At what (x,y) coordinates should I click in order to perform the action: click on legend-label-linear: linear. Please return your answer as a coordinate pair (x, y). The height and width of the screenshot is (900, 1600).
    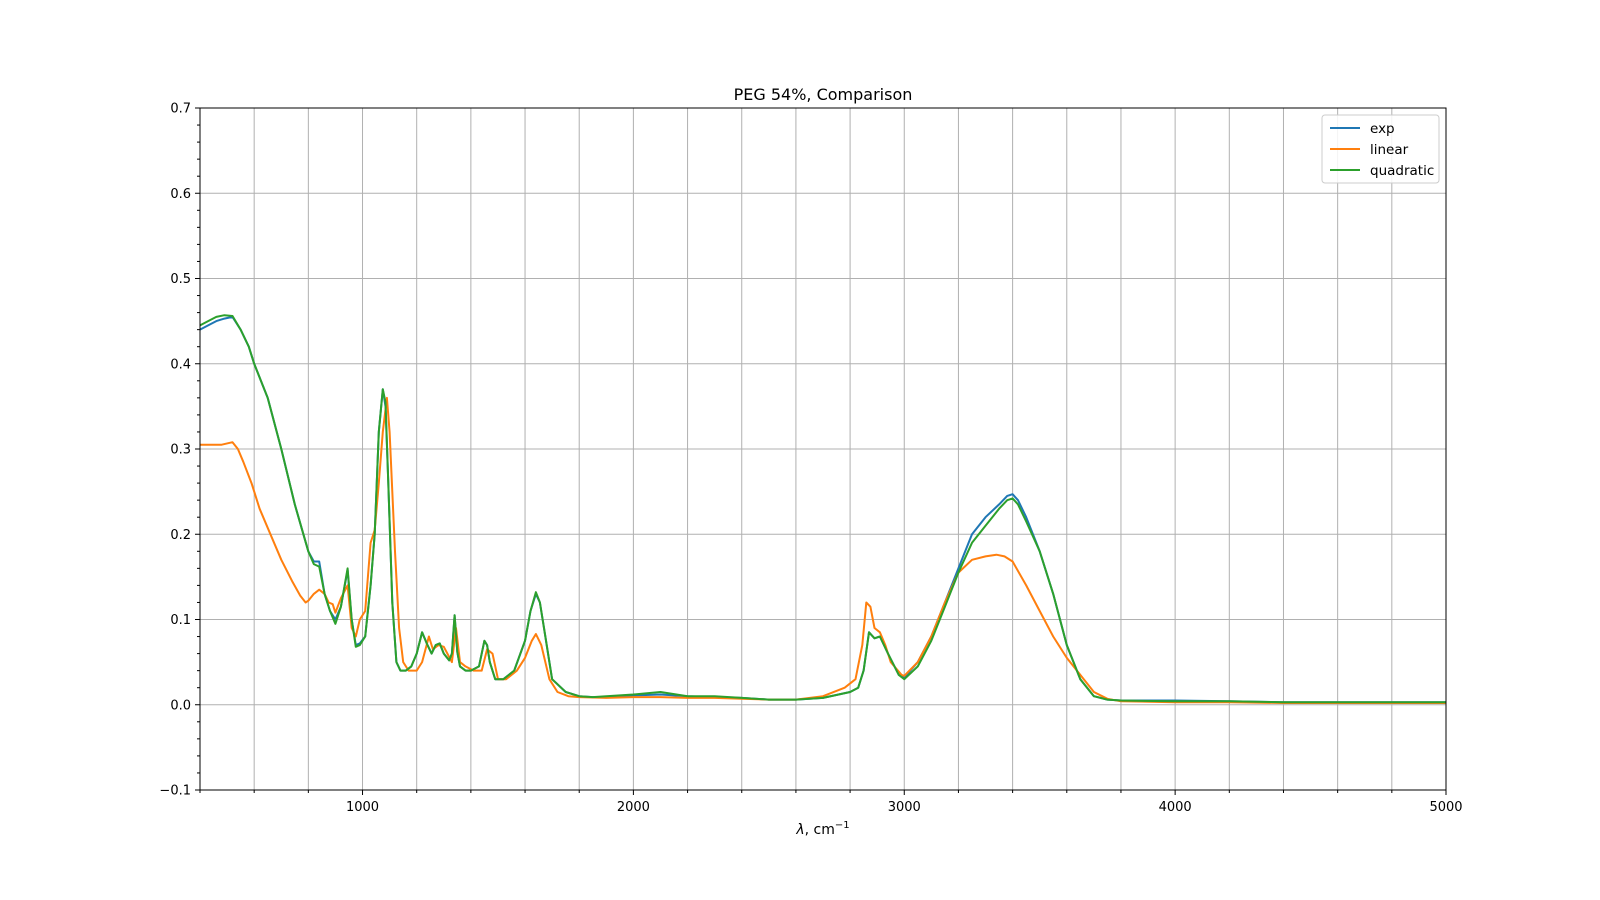
    Looking at the image, I should click on (1389, 150).